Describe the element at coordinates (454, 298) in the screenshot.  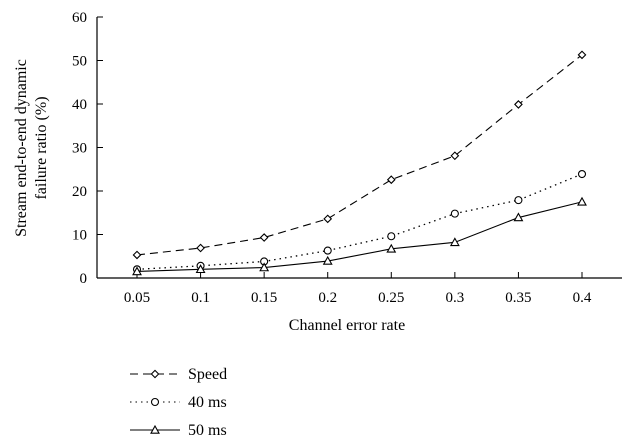
I see `x-tick-label: 0.3` at that location.